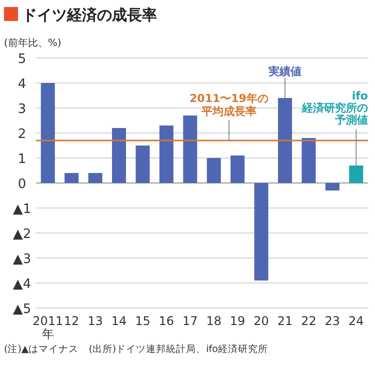  Describe the element at coordinates (238, 321) in the screenshot. I see `x-tick-label: 19` at that location.